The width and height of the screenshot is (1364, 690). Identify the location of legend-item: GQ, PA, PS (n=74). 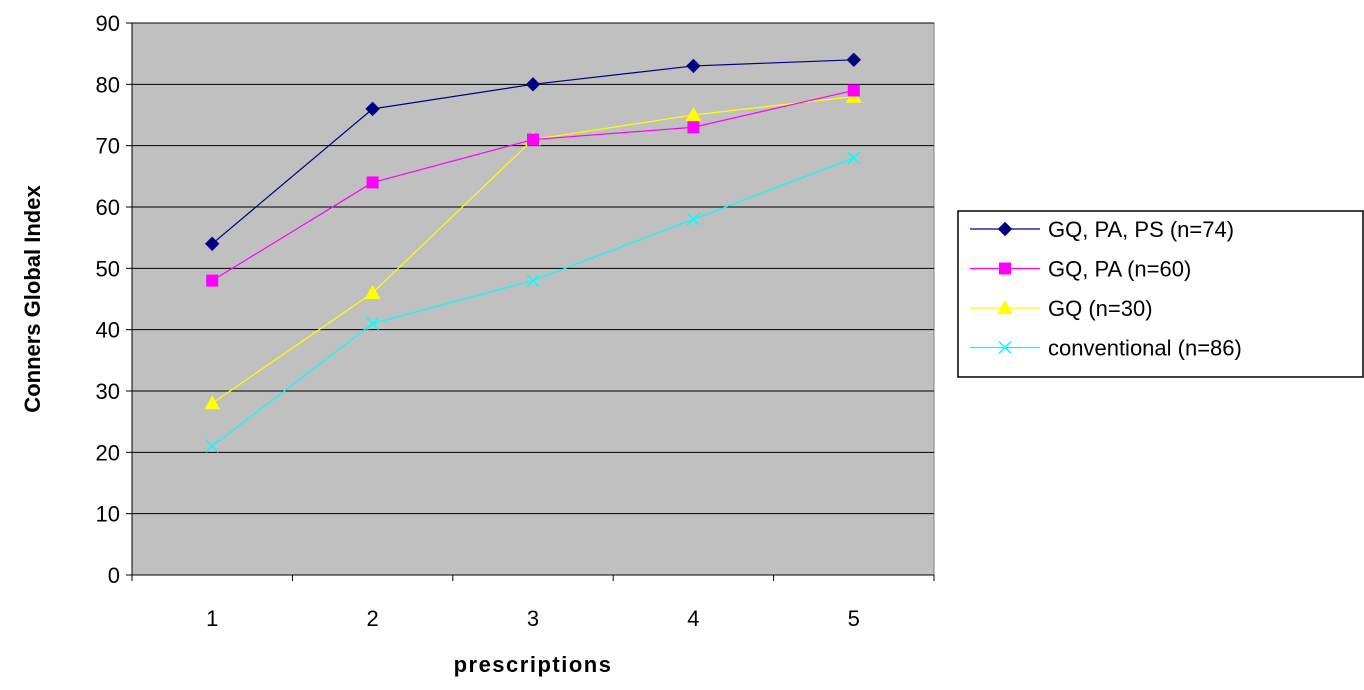
(1102, 229).